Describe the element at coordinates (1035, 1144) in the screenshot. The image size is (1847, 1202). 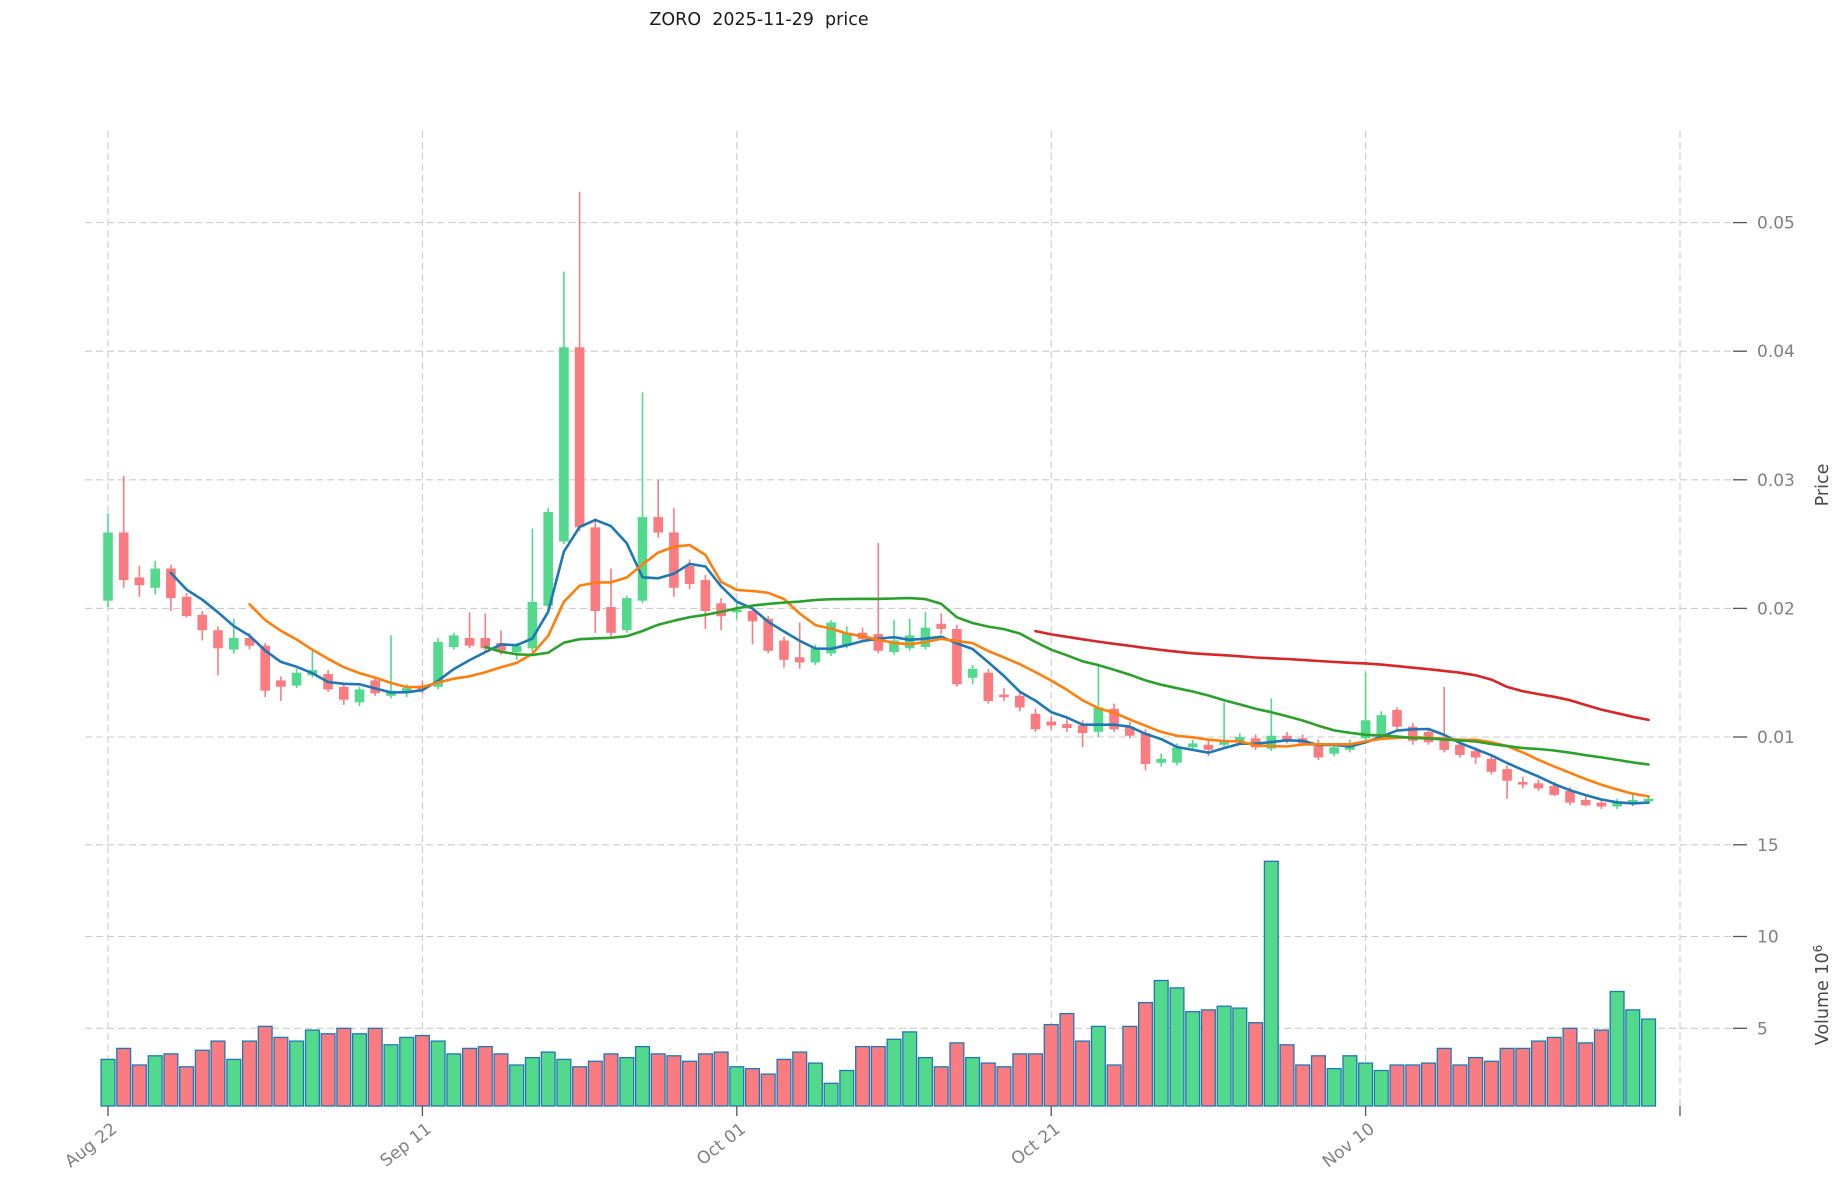
I see `date-tick-label: Oct 21` at that location.